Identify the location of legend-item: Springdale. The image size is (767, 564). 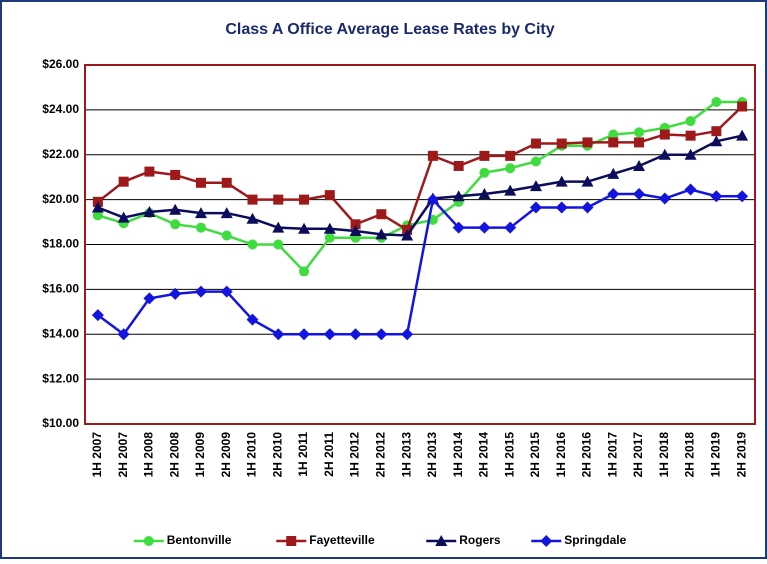
(579, 540).